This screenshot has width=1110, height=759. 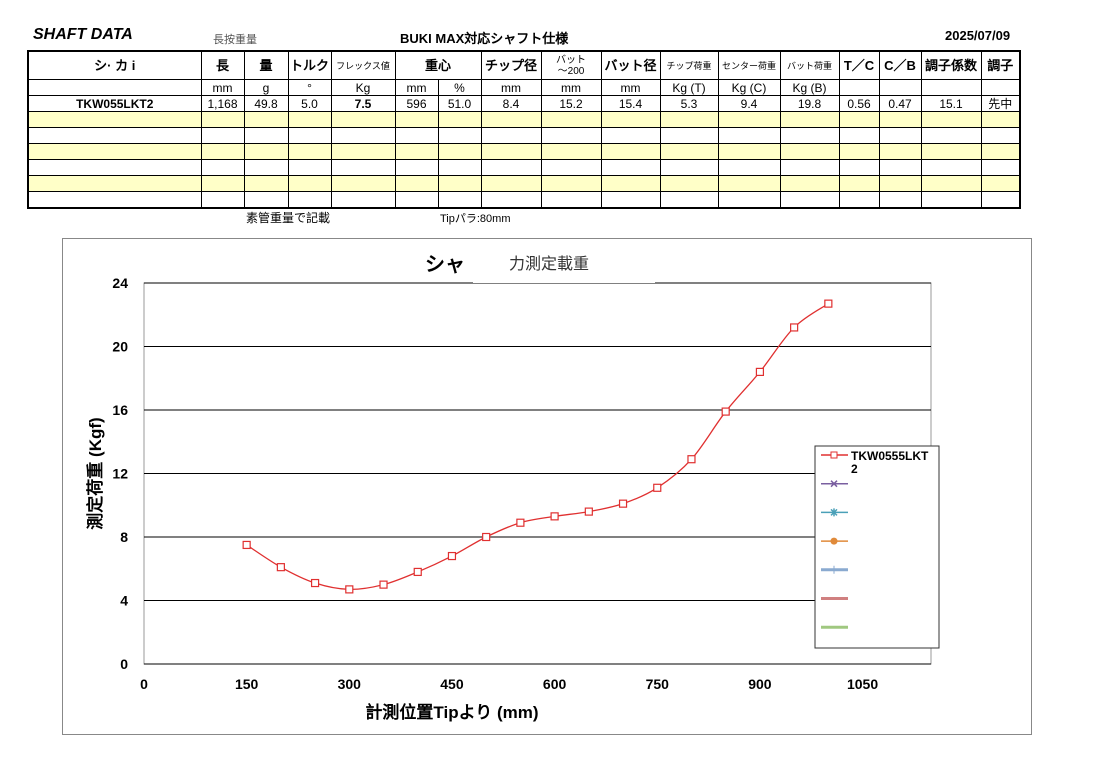 I want to click on data-cell: 51.0, so click(x=459, y=103).